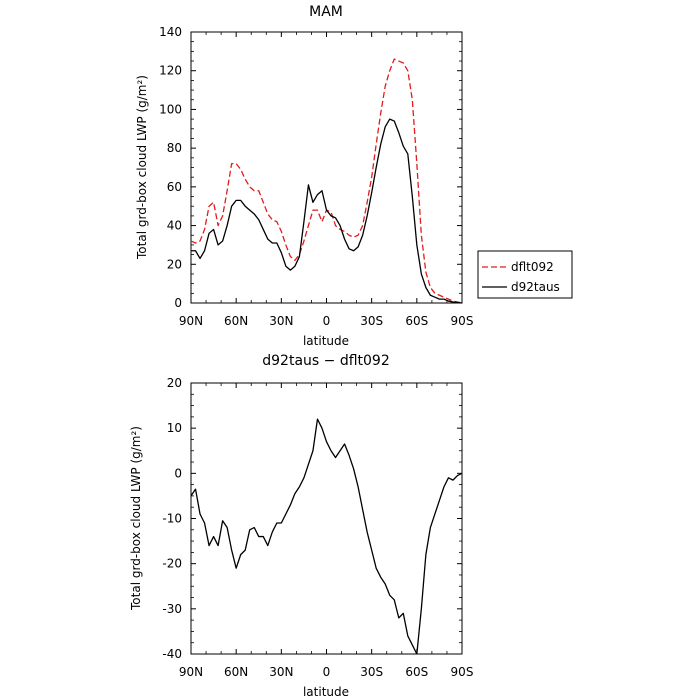  What do you see at coordinates (172, 519) in the screenshot?
I see `y-tick-label-bottom: -10` at bounding box center [172, 519].